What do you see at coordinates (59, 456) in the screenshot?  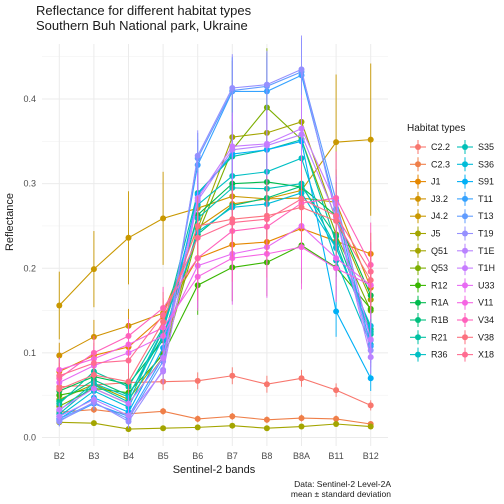 I see `x-tick-label: B2` at bounding box center [59, 456].